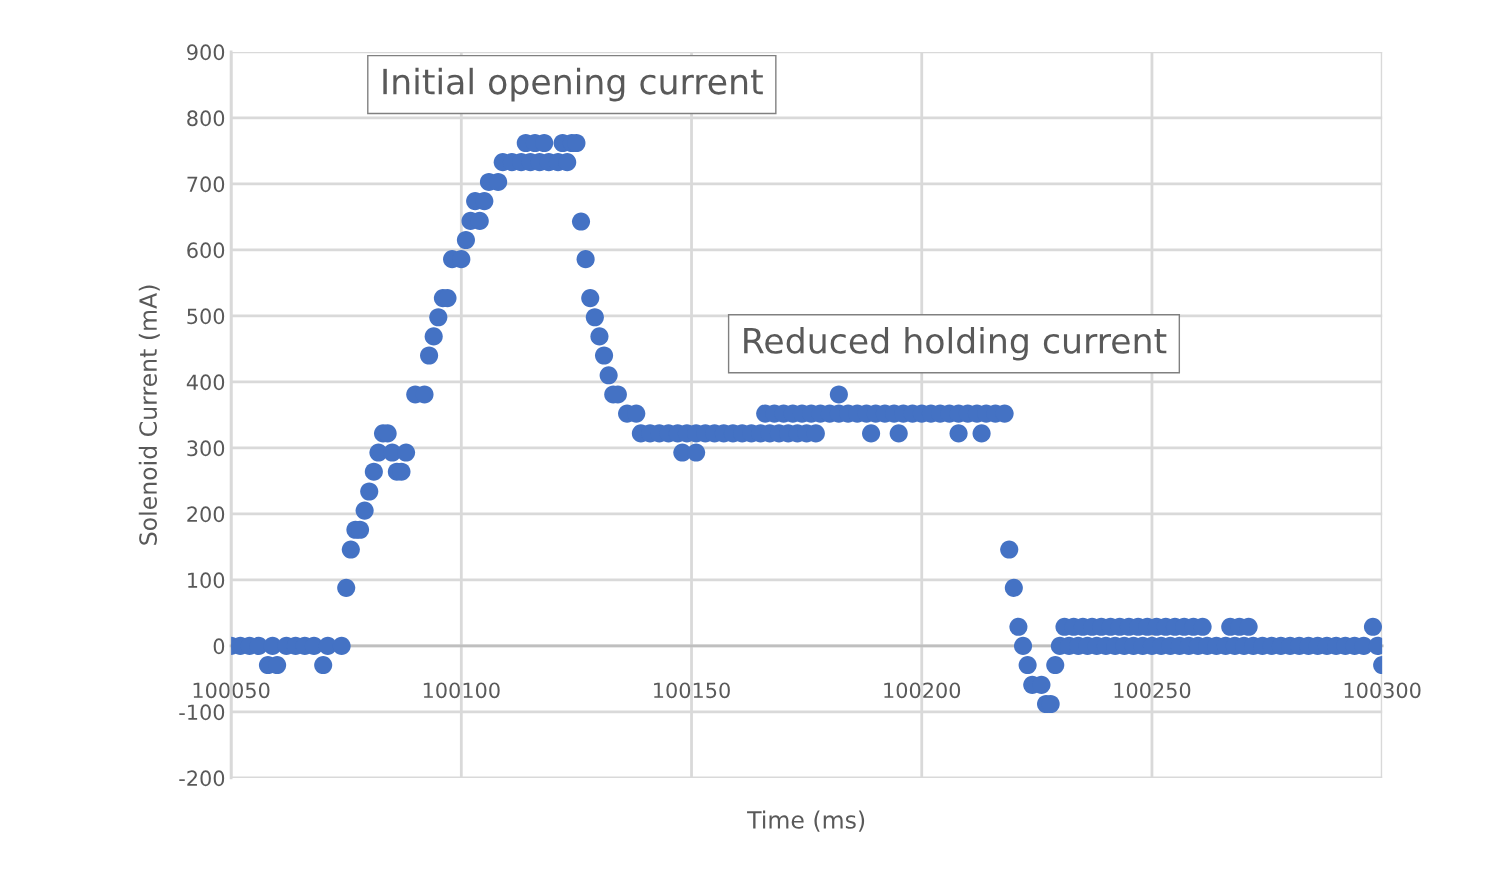  I want to click on x-tick-label: 100300, so click(1382, 690).